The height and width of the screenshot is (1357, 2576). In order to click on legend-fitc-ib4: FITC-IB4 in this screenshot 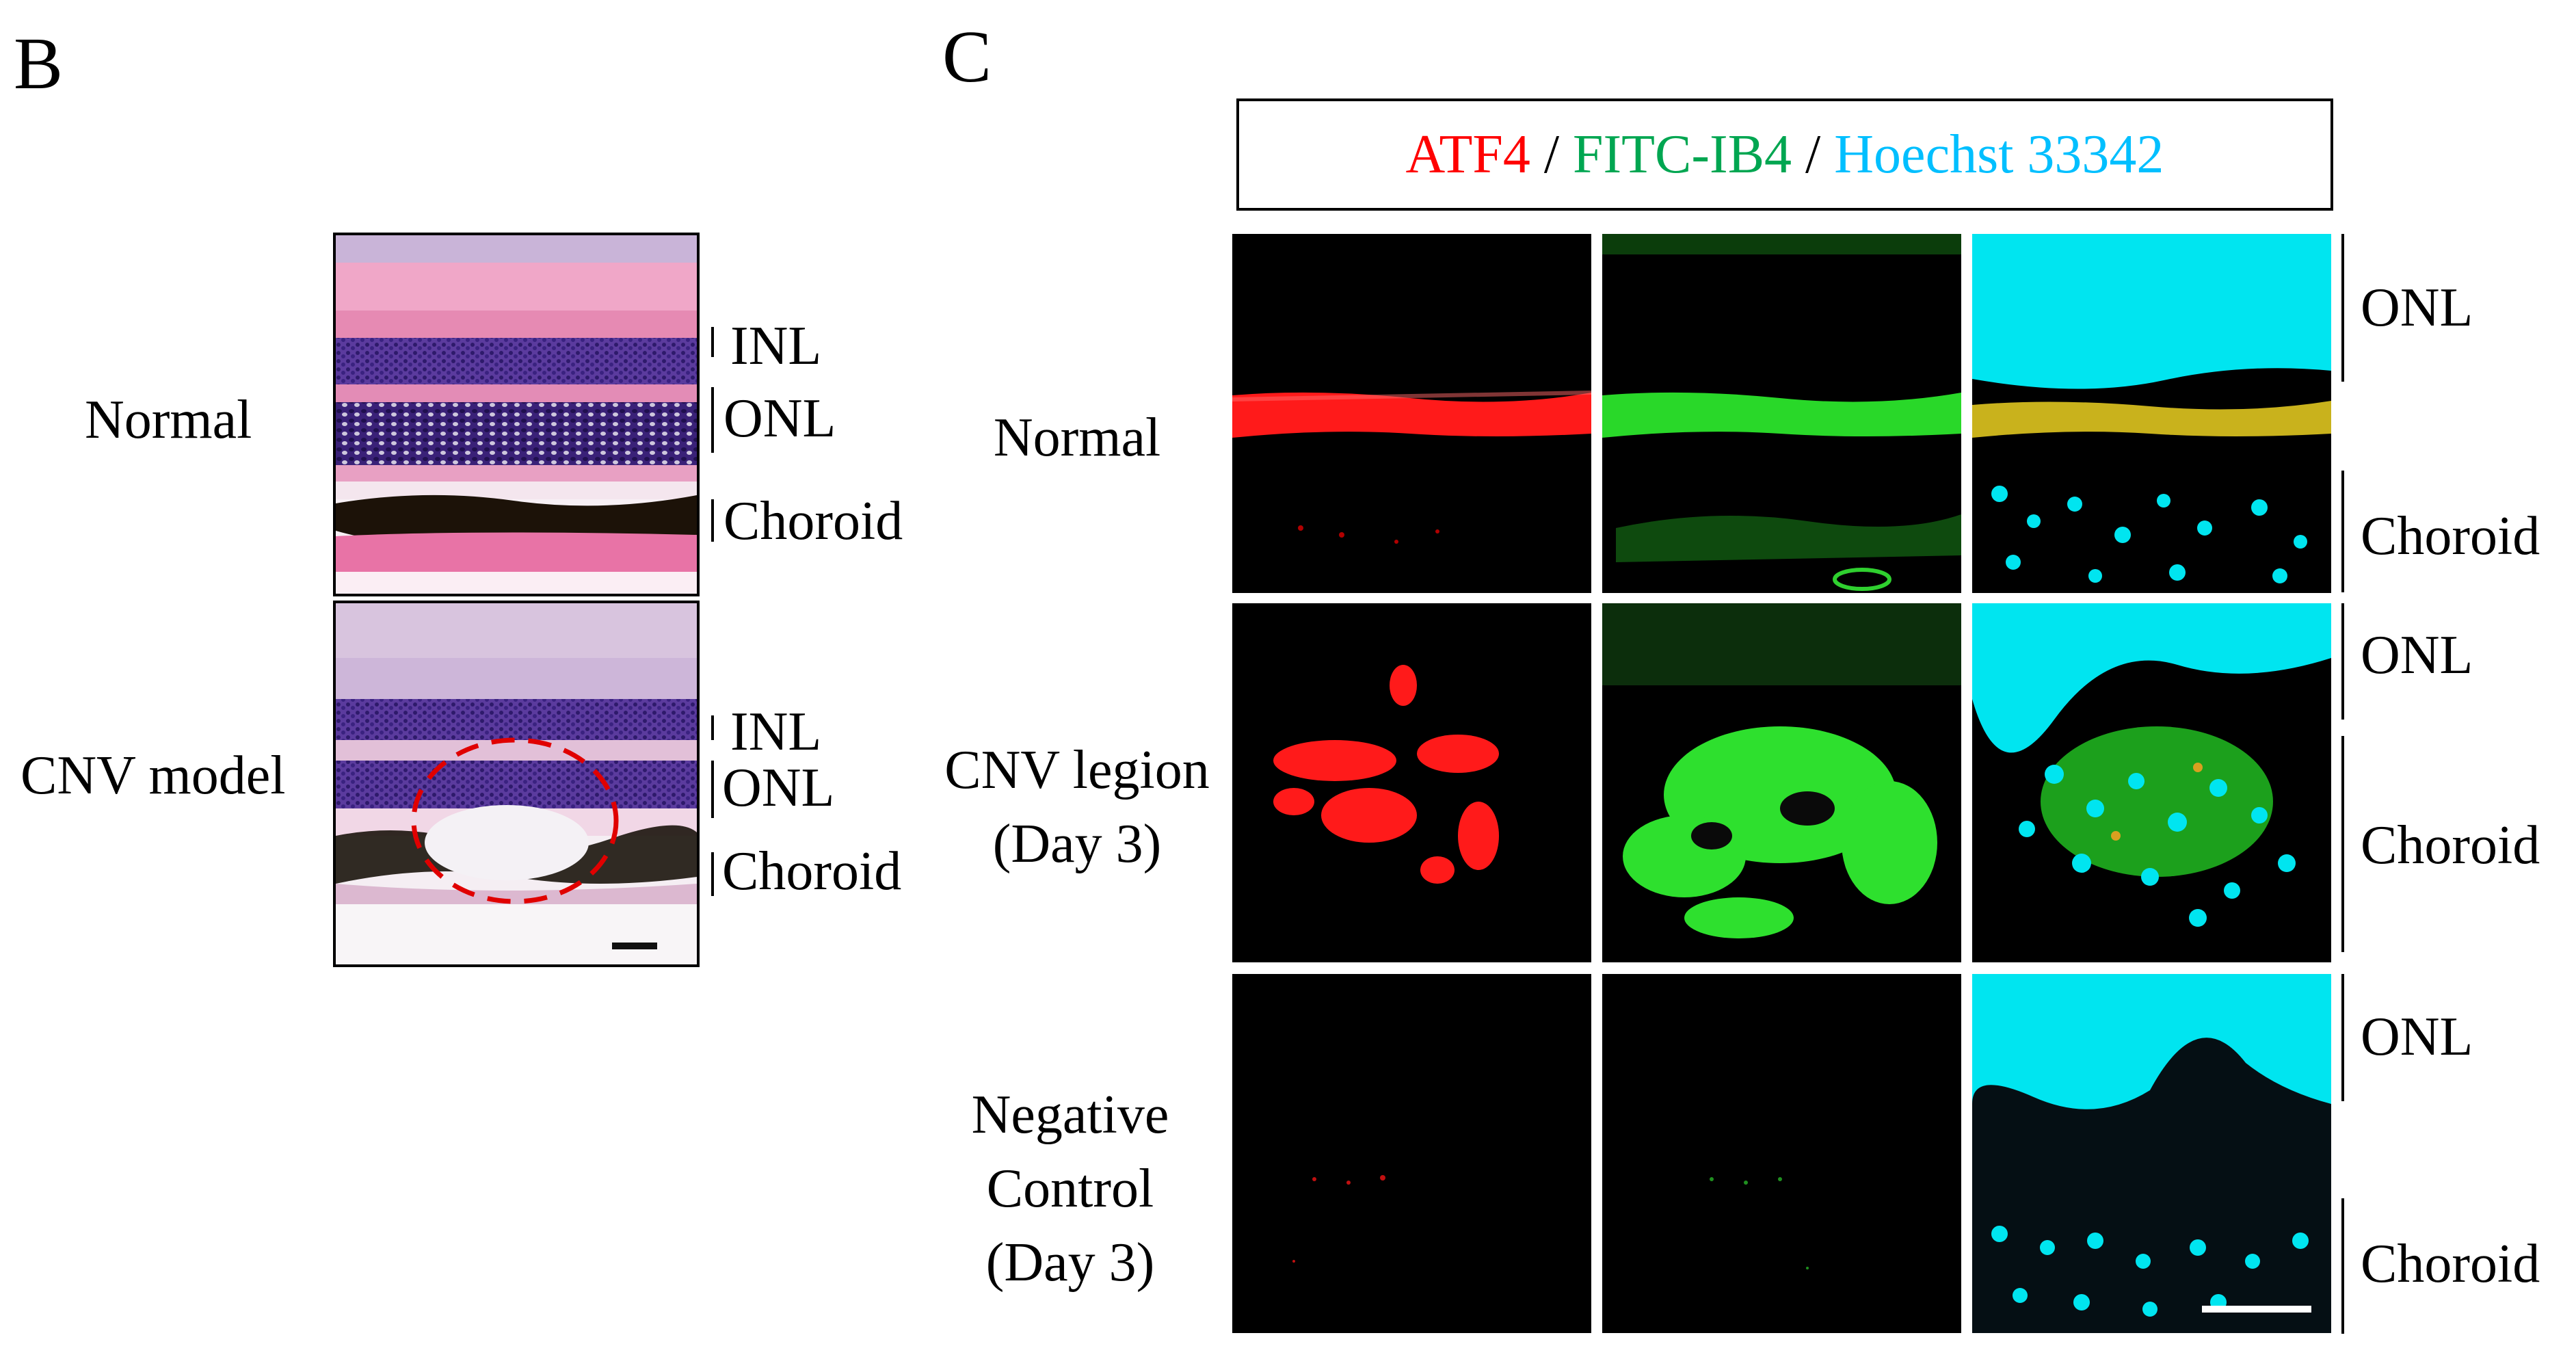, I will do `click(1682, 154)`.